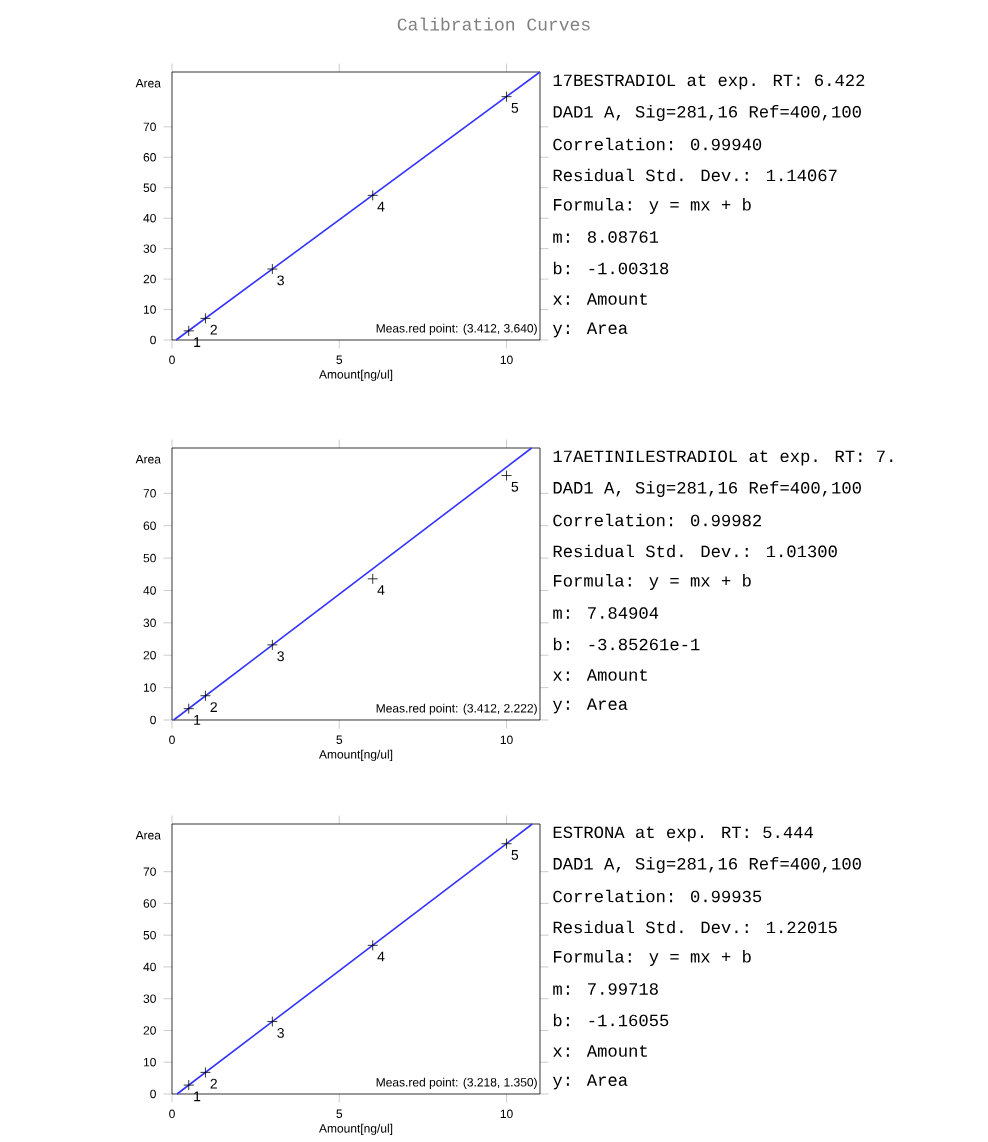 The width and height of the screenshot is (988, 1142). Describe the element at coordinates (695, 175) in the screenshot. I see `text: Residual Std. Dev.: 1.14067` at that location.